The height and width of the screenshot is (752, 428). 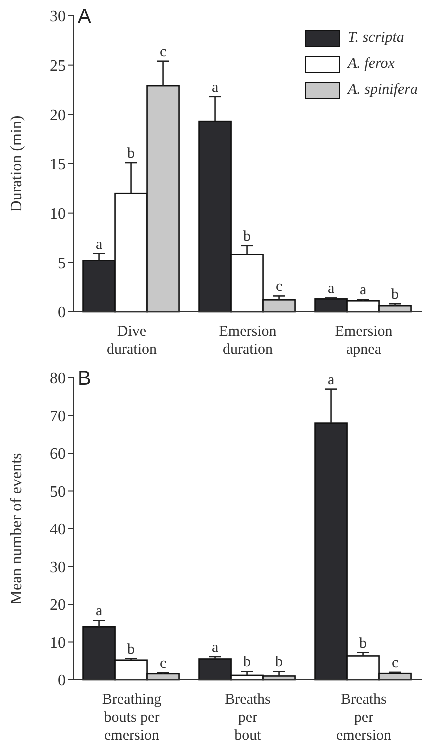 I want to click on y-tick-label: 80, so click(x=58, y=379).